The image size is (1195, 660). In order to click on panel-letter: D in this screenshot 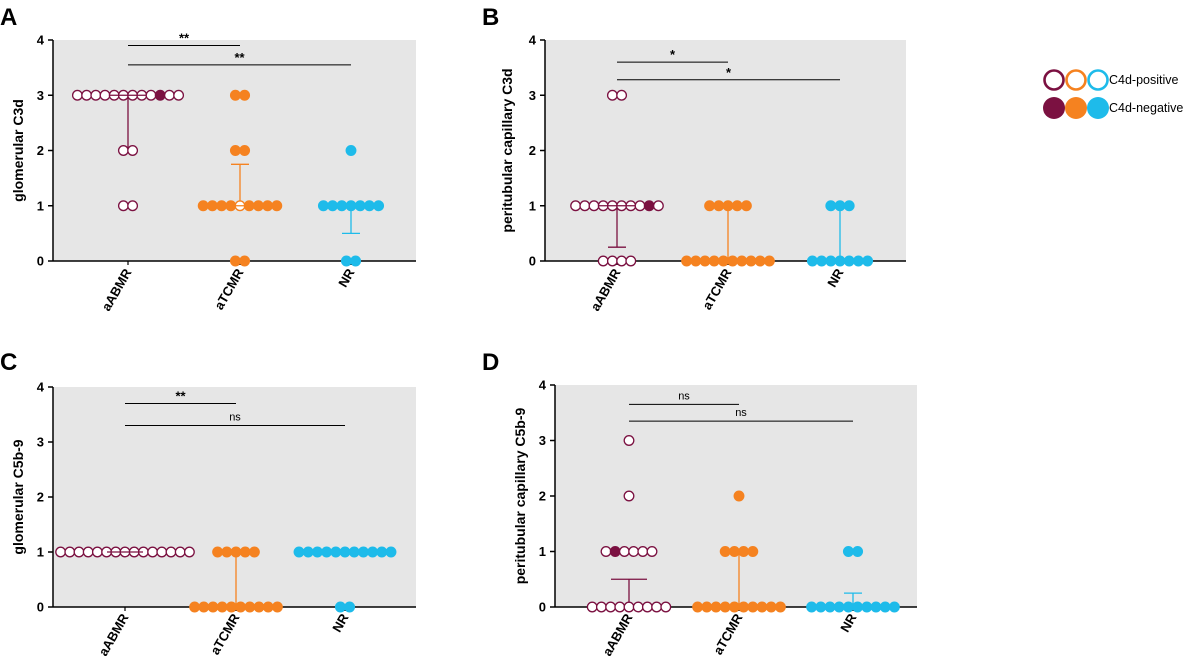, I will do `click(490, 362)`.